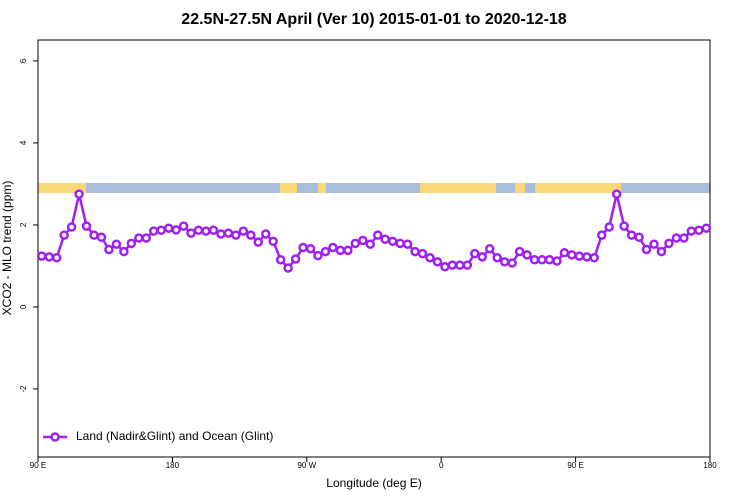 The width and height of the screenshot is (750, 500). I want to click on y-tick-label: -2, so click(23, 389).